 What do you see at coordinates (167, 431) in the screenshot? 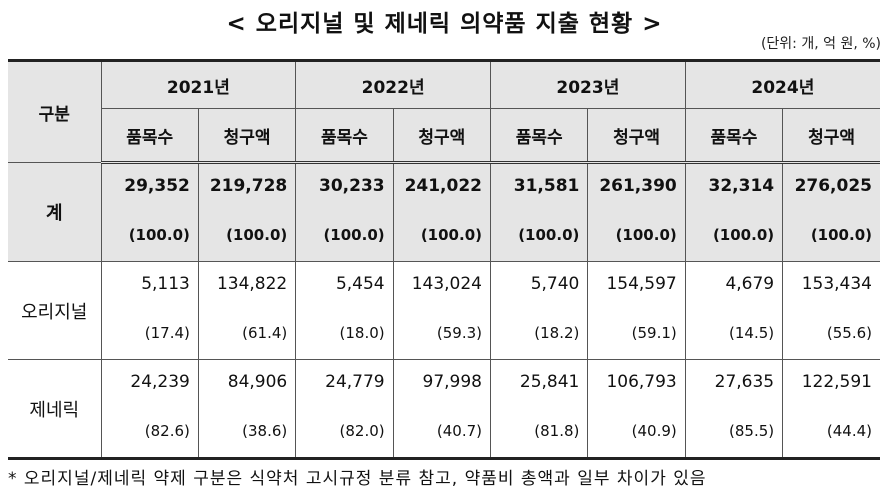
I see `cell-share: (82.6)` at bounding box center [167, 431].